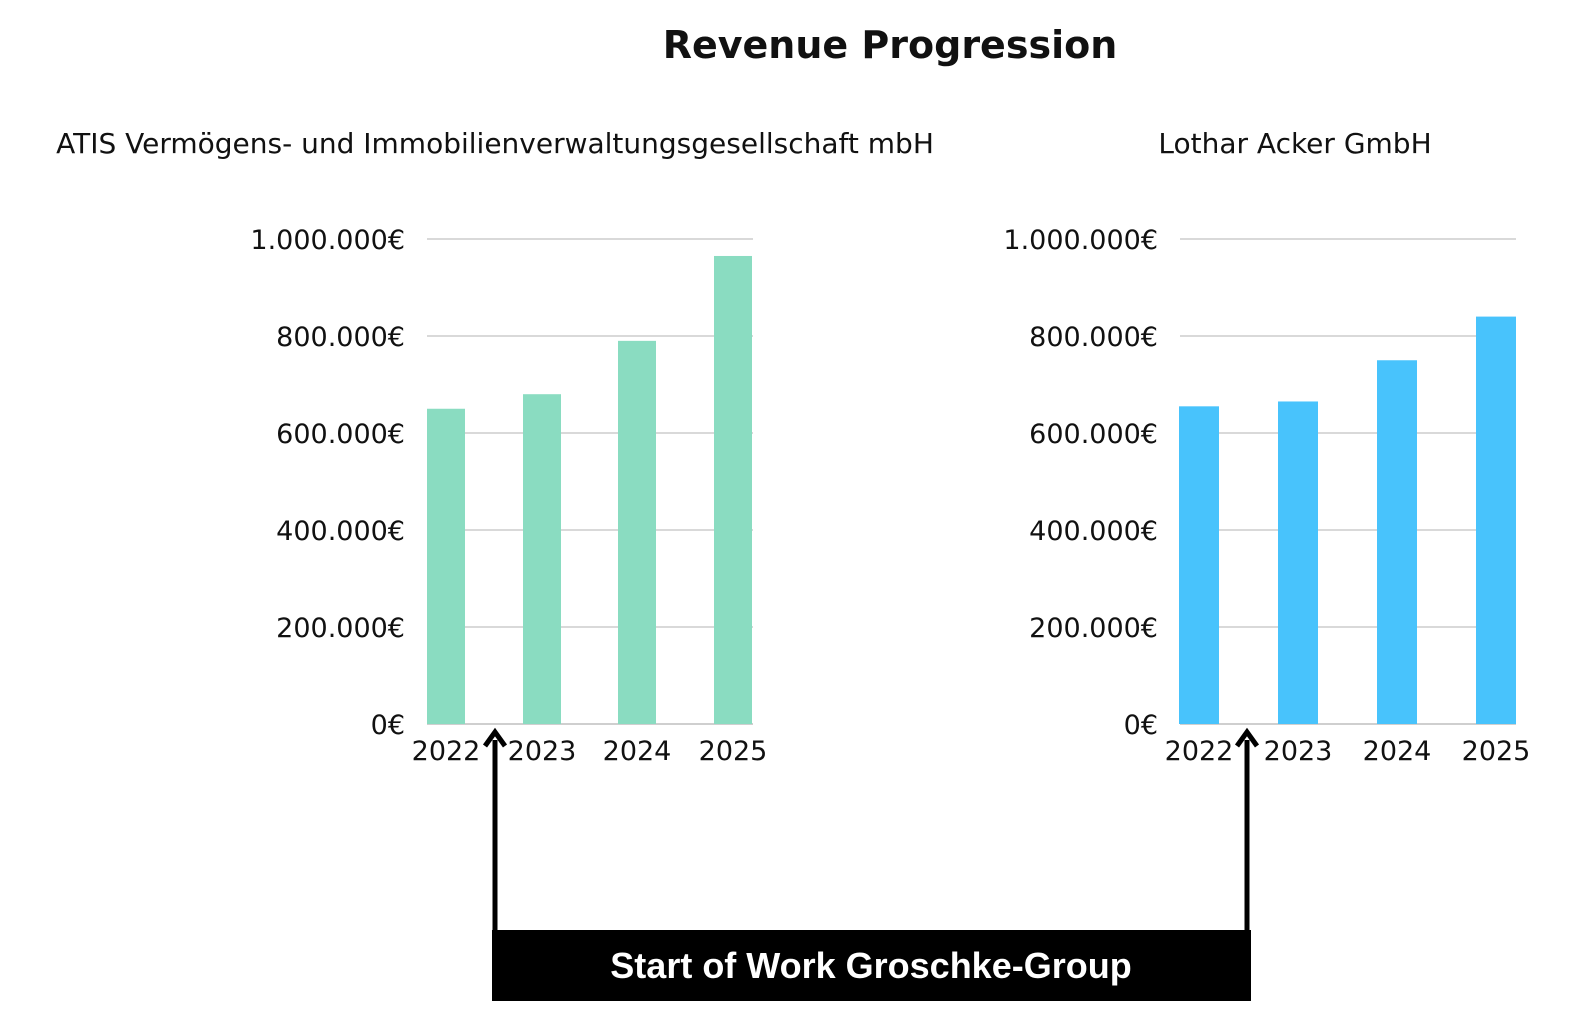 The height and width of the screenshot is (1031, 1580). What do you see at coordinates (542, 559) in the screenshot?
I see `left-bar-2023` at bounding box center [542, 559].